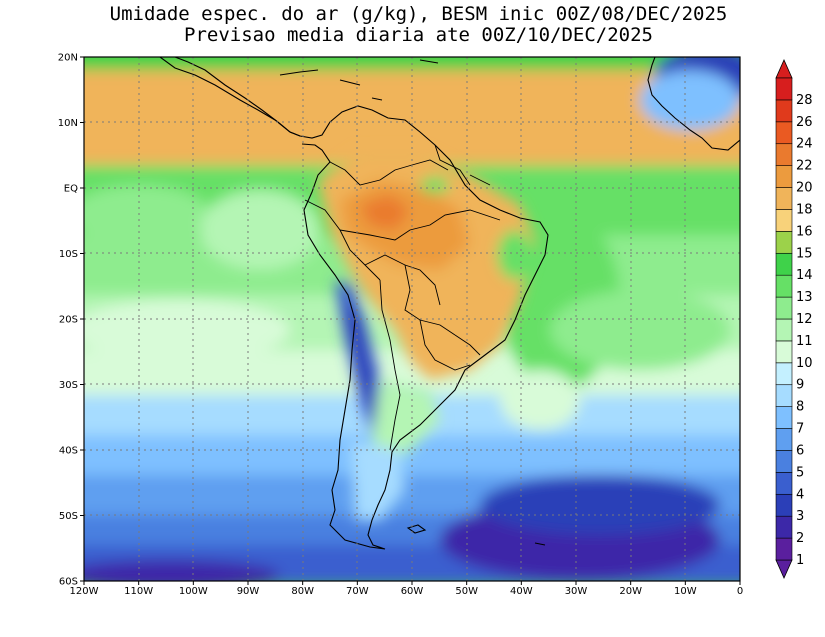  What do you see at coordinates (302, 591) in the screenshot?
I see `lon-tick-label: 80W` at bounding box center [302, 591].